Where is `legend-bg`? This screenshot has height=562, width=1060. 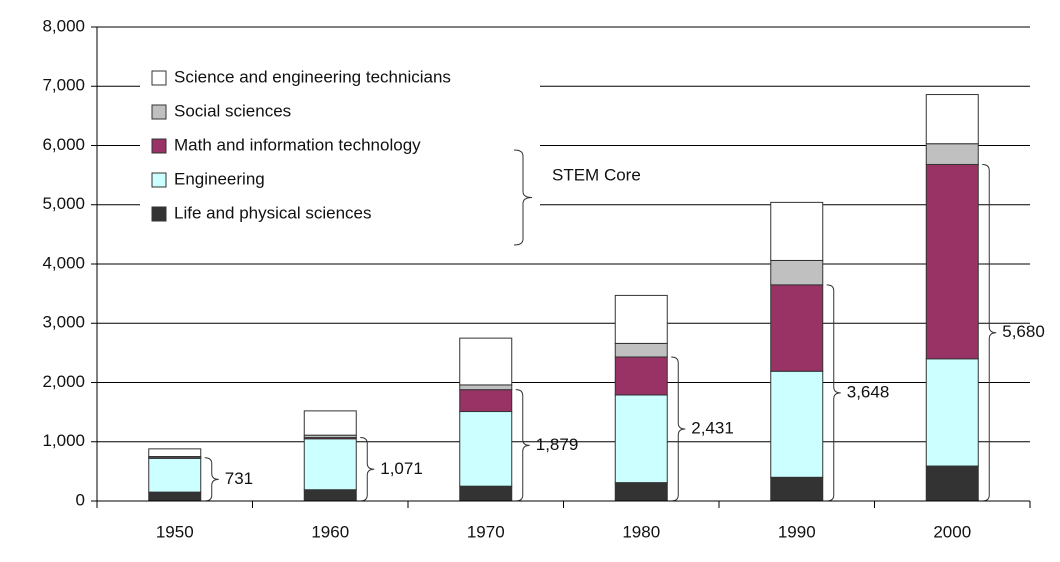 legend-bg is located at coordinates (340, 147).